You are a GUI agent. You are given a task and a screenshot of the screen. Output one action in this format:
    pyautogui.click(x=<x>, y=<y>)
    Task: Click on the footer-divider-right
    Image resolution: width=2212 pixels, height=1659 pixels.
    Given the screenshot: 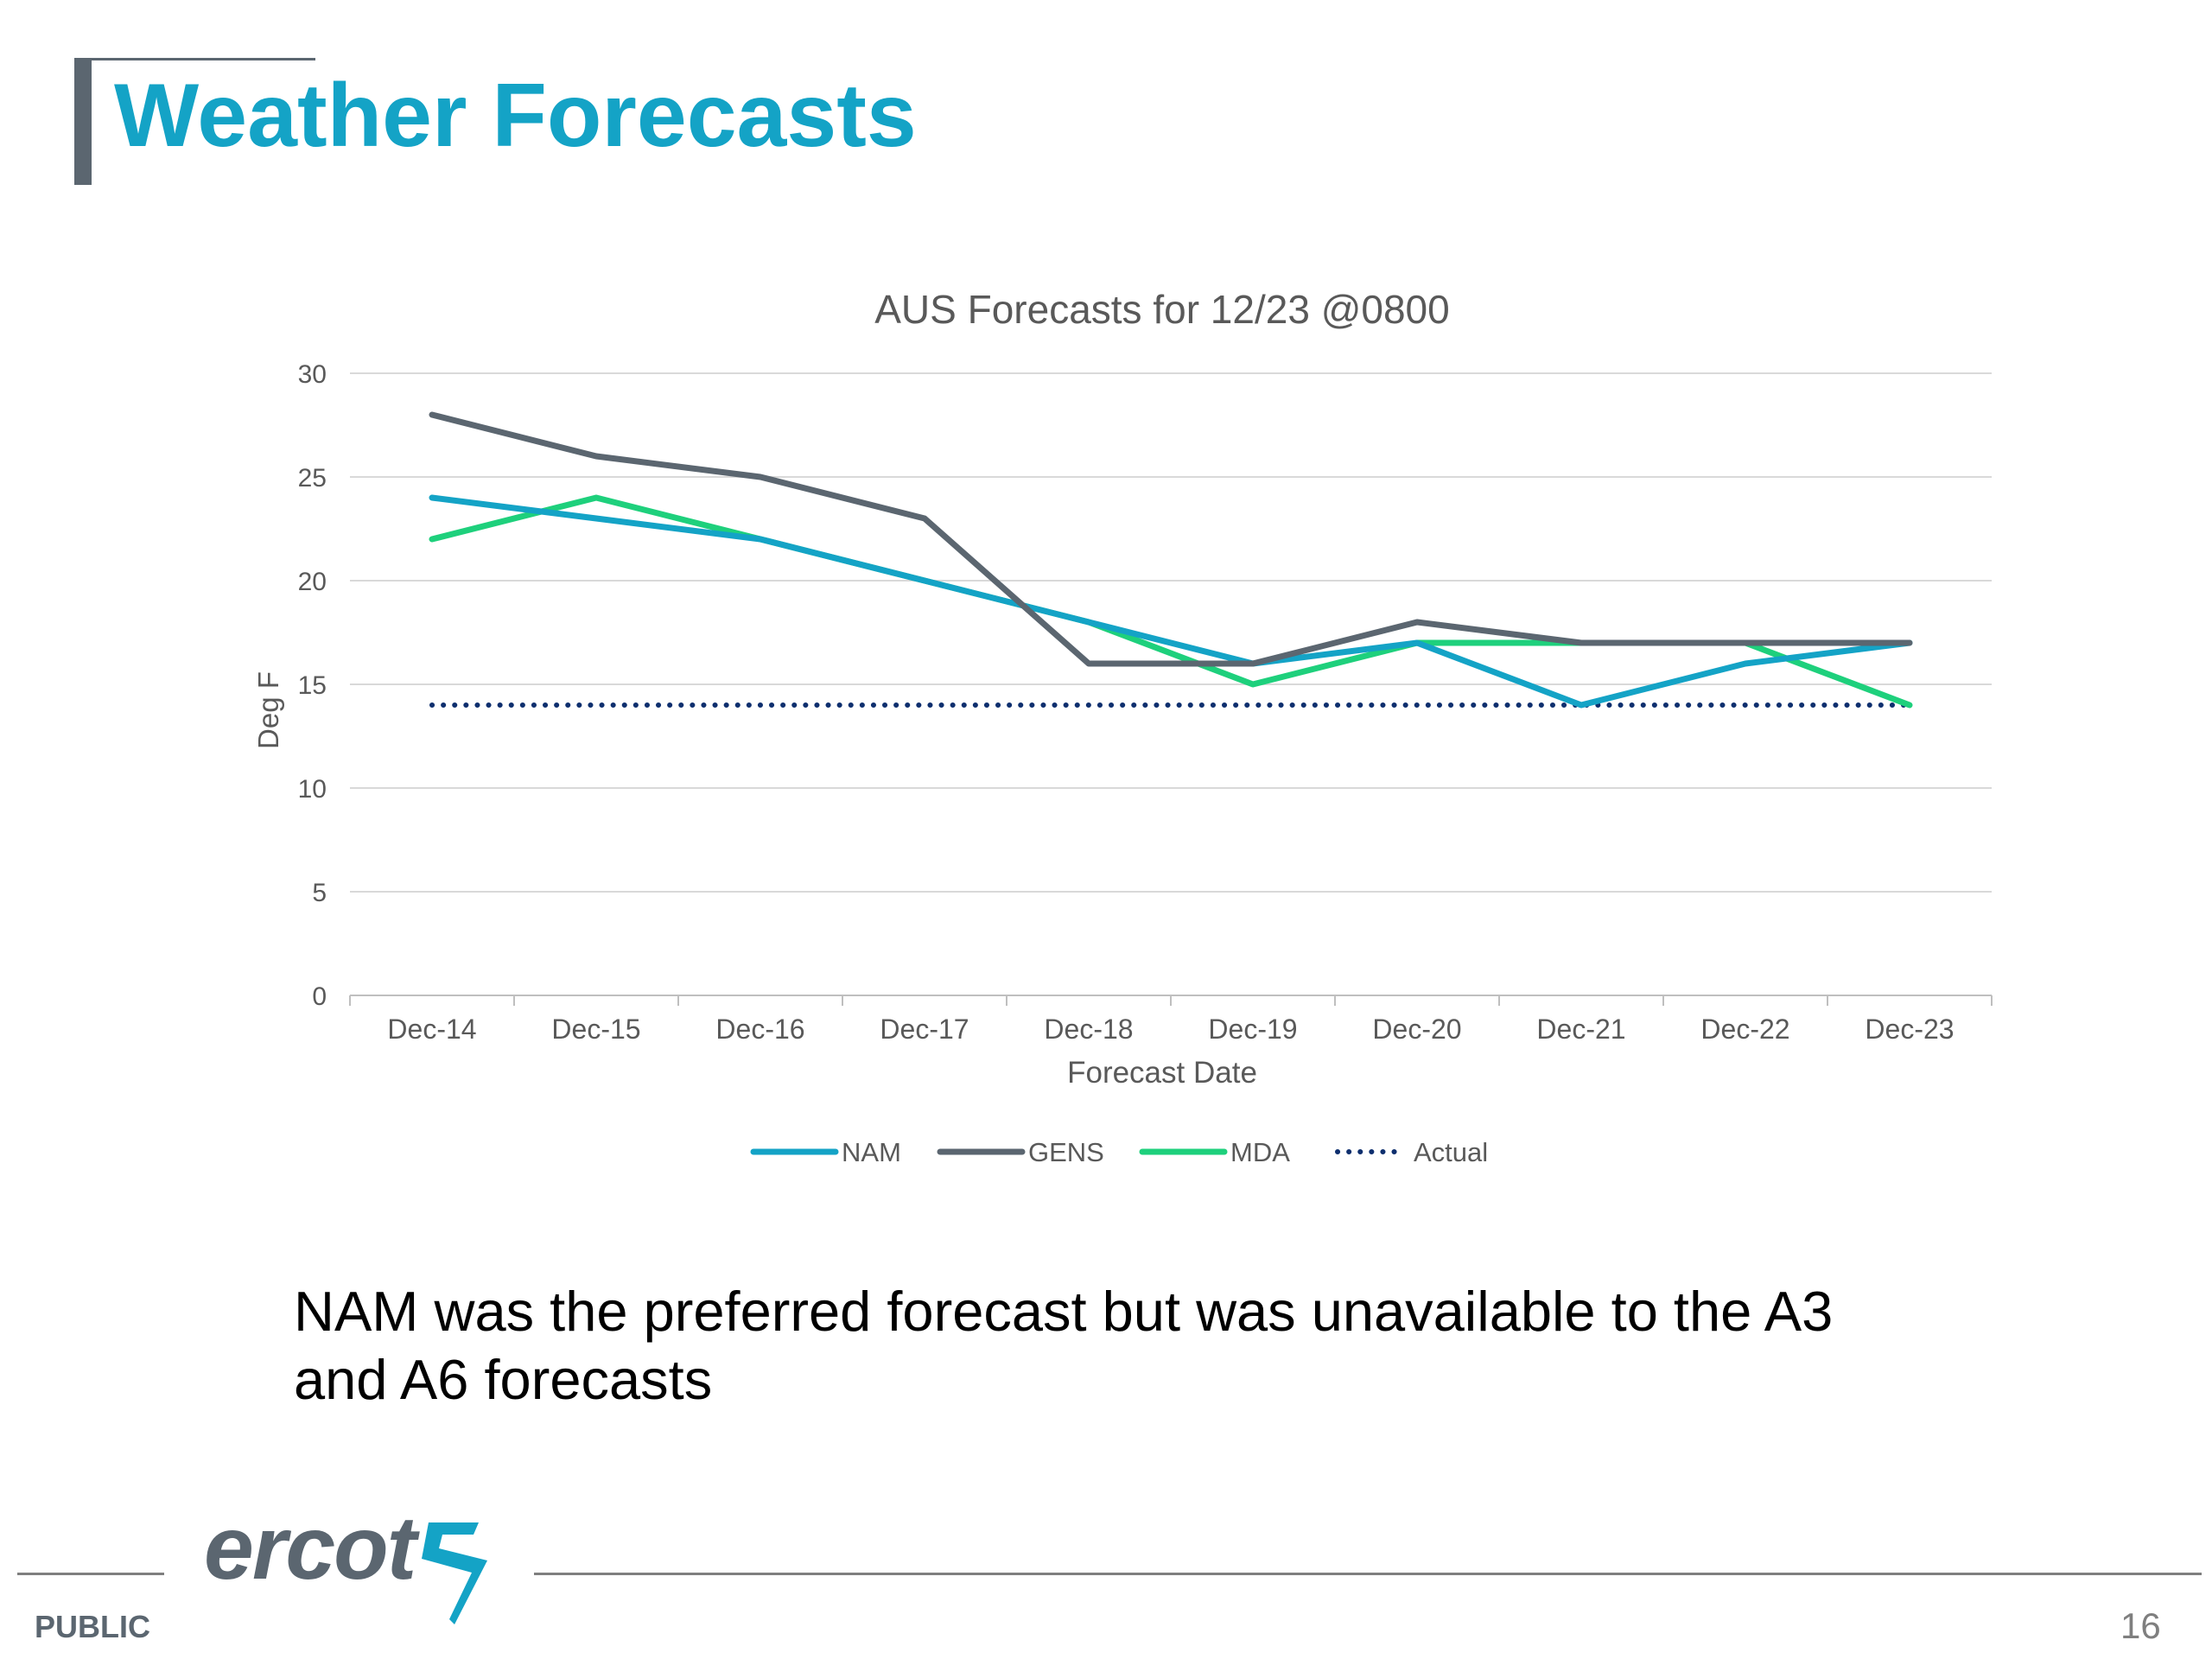 What is the action you would take?
    pyautogui.click(x=1368, y=1574)
    